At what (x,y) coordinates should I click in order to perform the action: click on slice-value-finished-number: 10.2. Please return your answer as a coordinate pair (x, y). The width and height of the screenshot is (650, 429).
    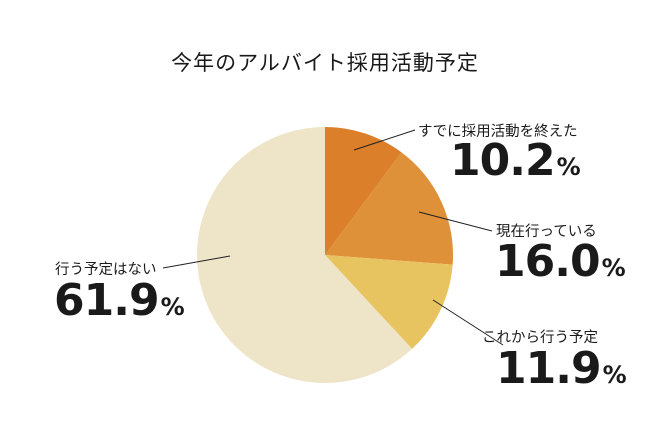
    Looking at the image, I should click on (503, 160).